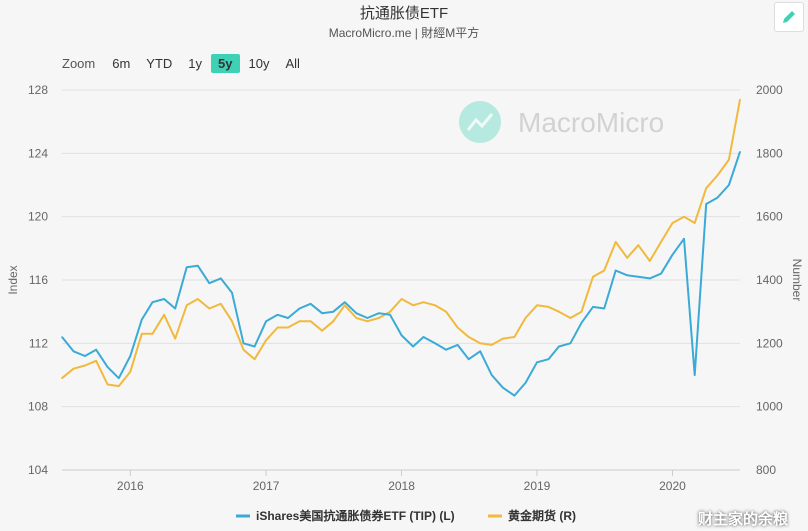 The image size is (808, 531). I want to click on left-tick-label: 112, so click(38, 343).